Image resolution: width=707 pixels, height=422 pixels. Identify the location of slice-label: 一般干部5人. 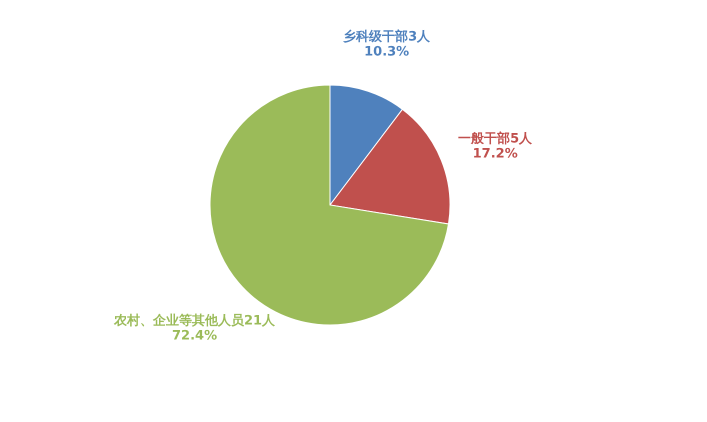
(496, 138).